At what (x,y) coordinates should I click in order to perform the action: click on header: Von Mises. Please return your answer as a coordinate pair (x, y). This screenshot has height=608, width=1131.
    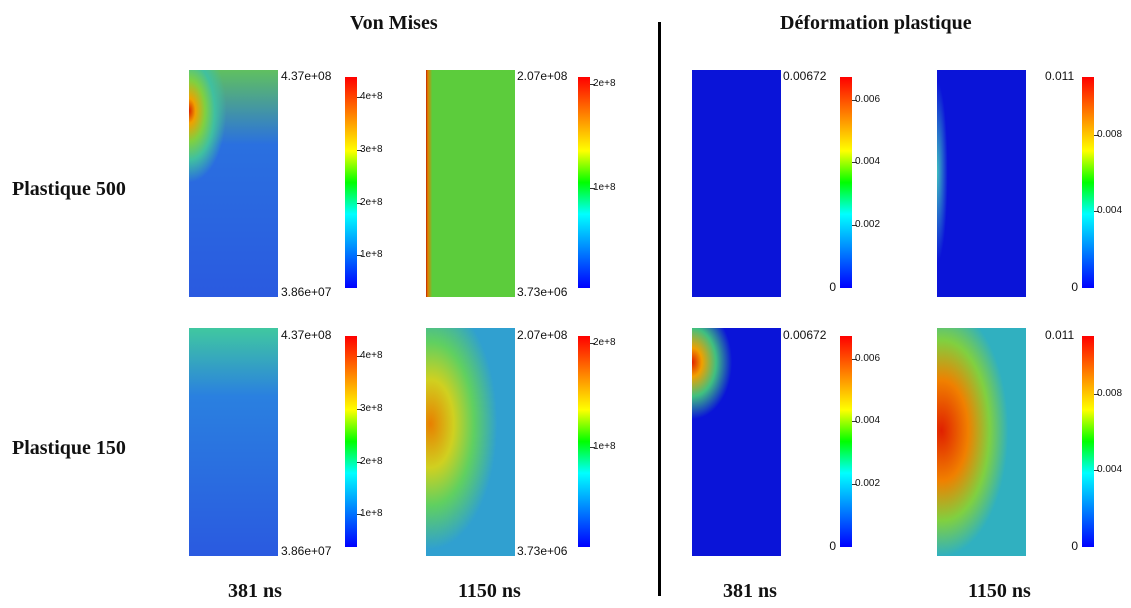
    Looking at the image, I should click on (394, 23).